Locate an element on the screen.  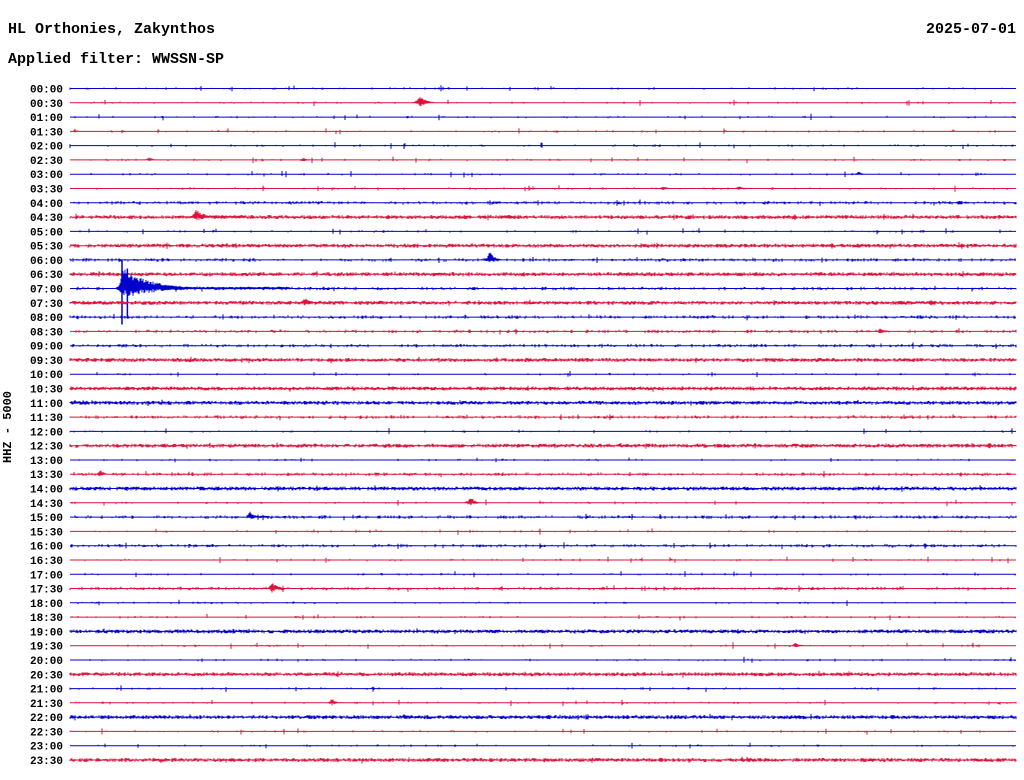
time-label-0200: 02:00 is located at coordinates (46, 148).